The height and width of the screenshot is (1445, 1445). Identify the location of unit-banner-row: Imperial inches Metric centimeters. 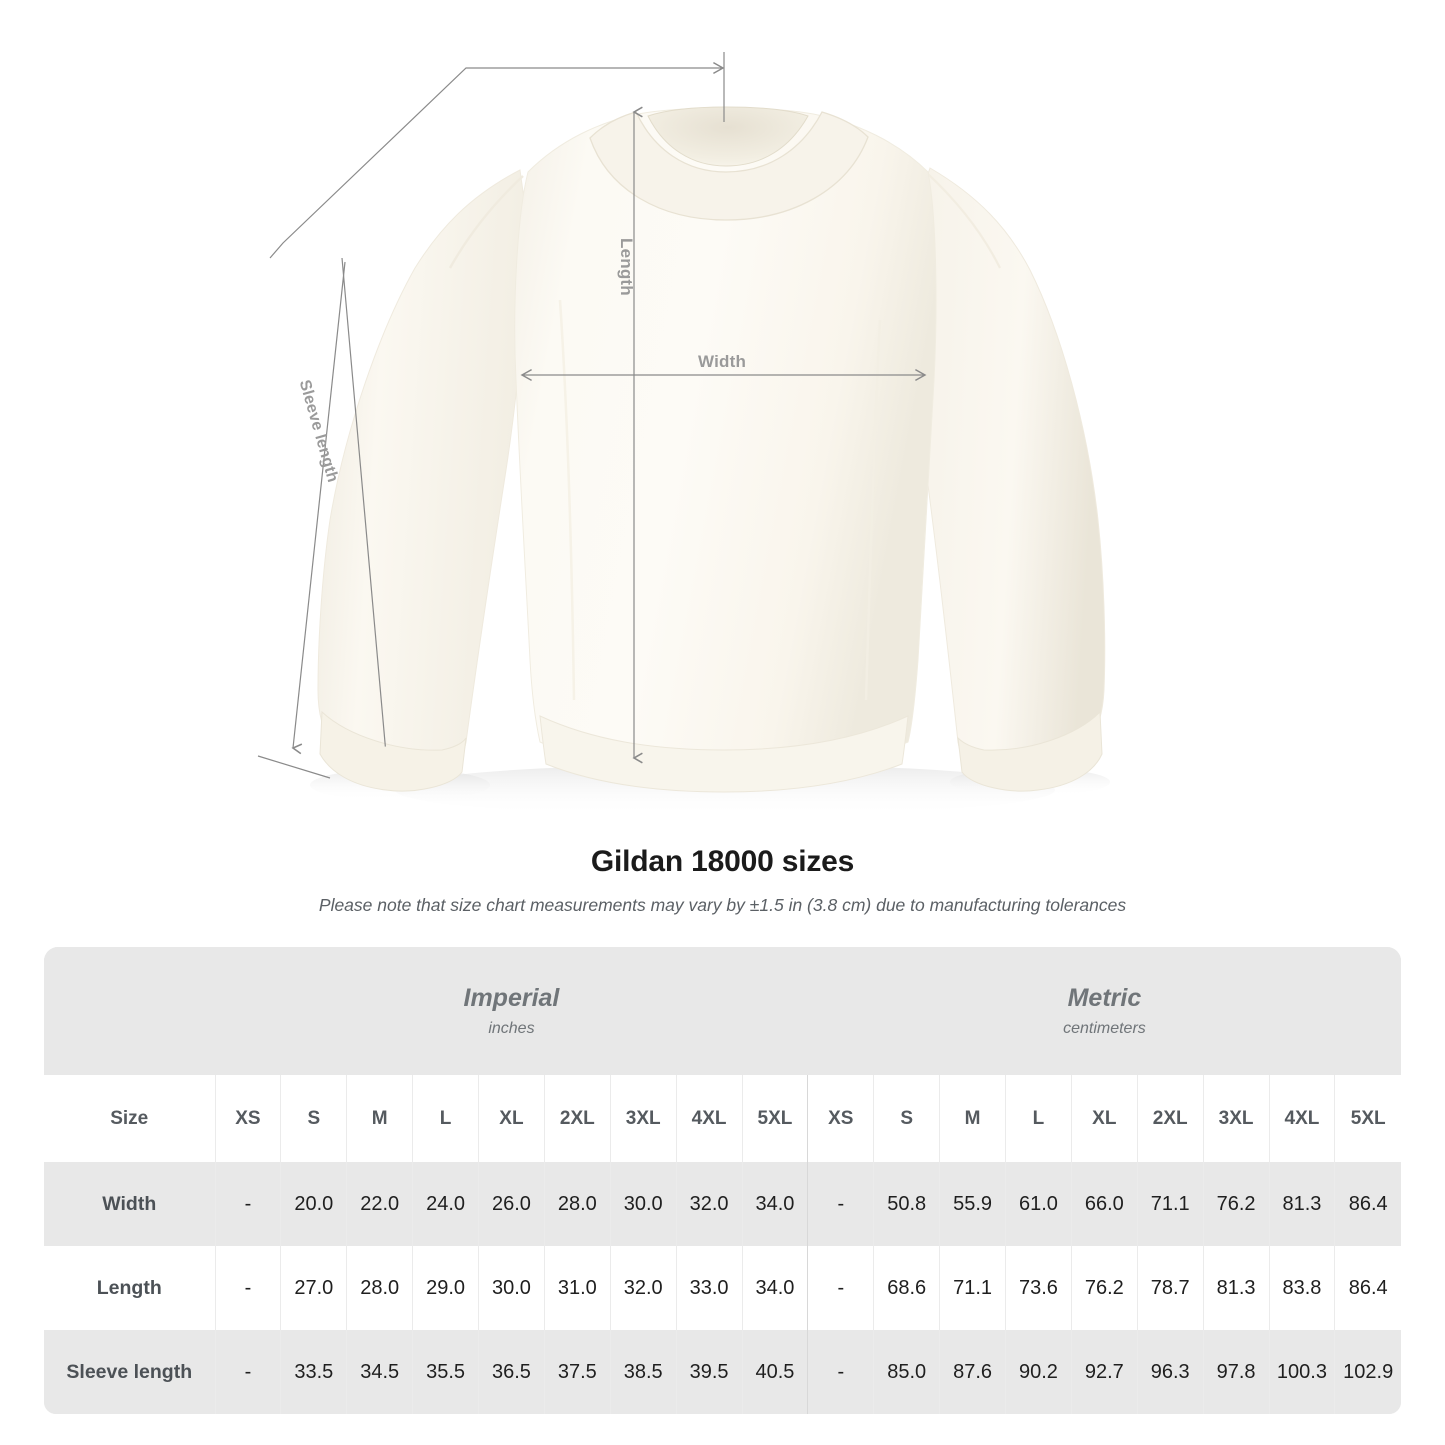
(722, 1011).